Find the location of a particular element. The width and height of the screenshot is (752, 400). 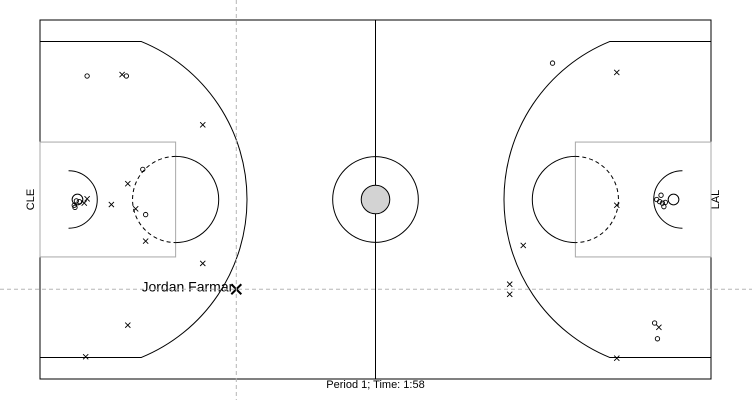

lane-left is located at coordinates (108, 199).